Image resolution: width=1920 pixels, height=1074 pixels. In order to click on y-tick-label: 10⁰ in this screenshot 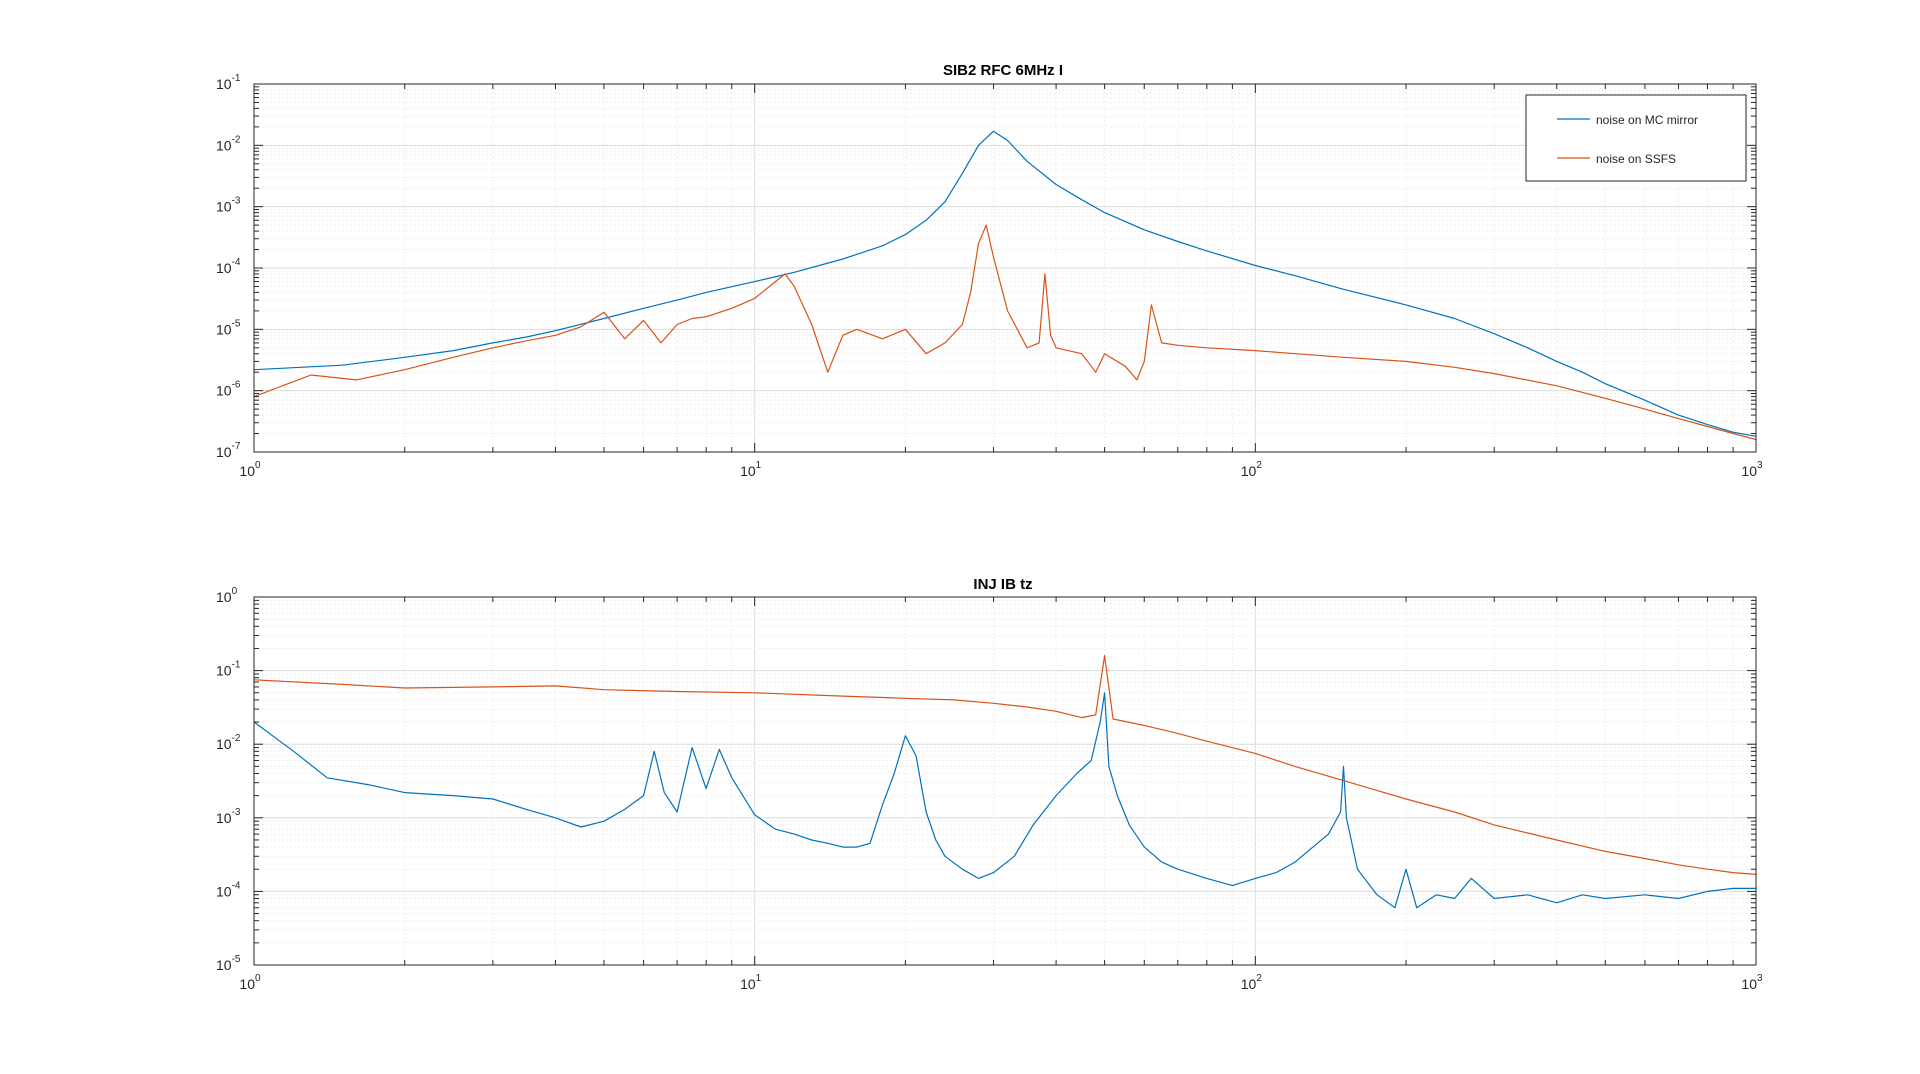, I will do `click(227, 595)`.